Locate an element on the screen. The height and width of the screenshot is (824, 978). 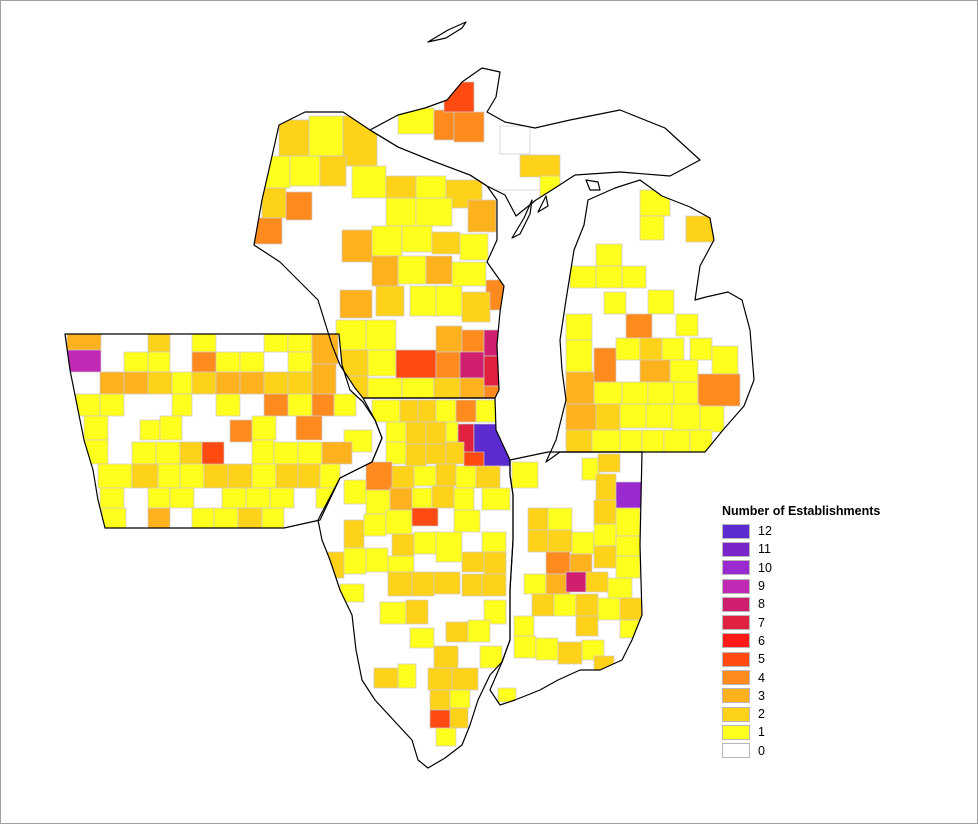
legend-item: 5 is located at coordinates (817, 659).